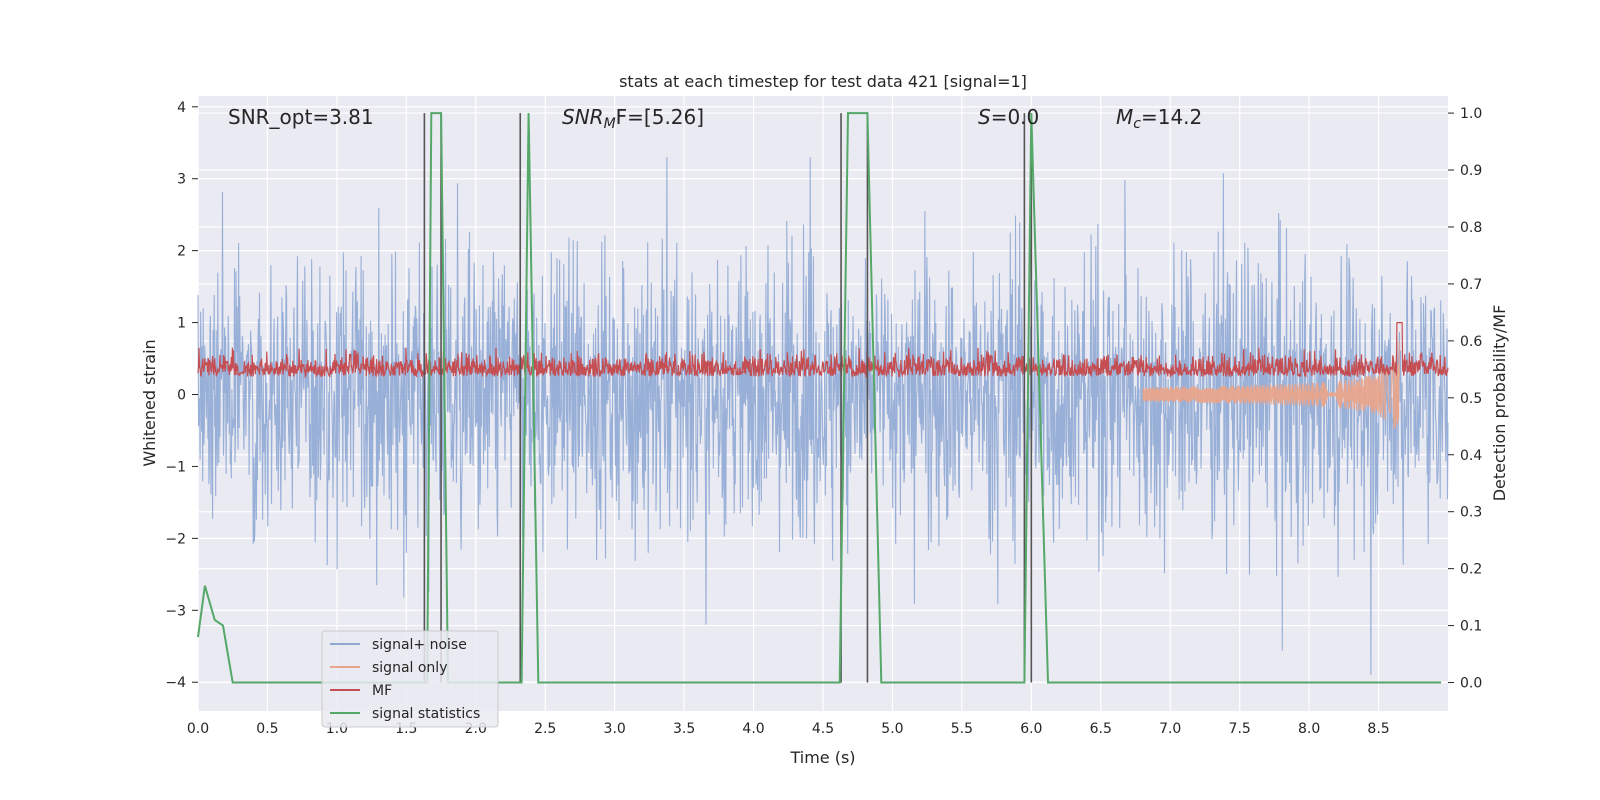 The width and height of the screenshot is (1600, 800). I want to click on series-mf, so click(823, 350).